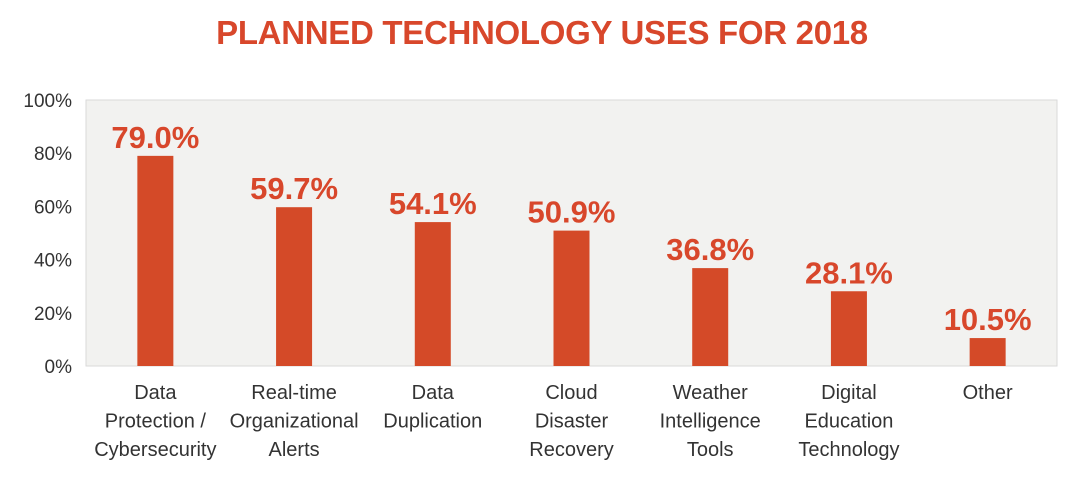  I want to click on y-tick-label: 40%, so click(53, 261).